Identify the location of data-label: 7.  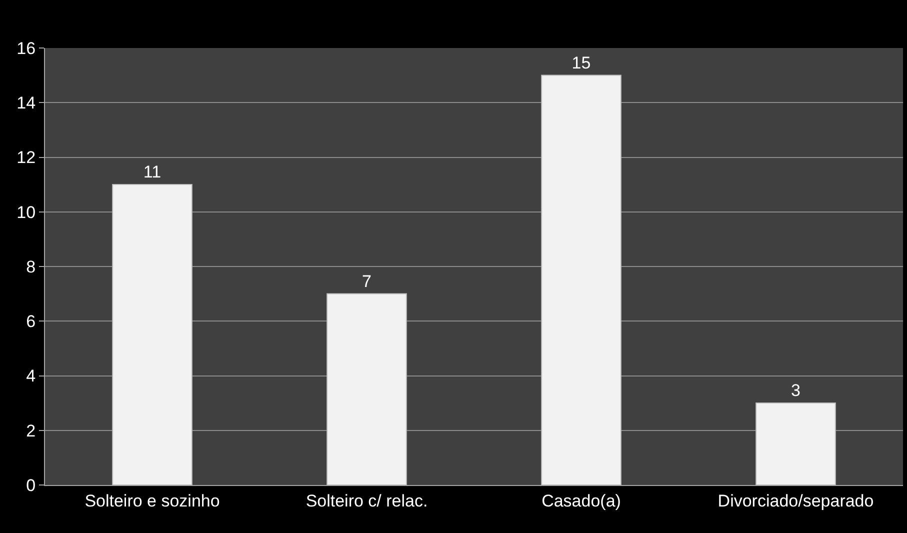
(367, 281).